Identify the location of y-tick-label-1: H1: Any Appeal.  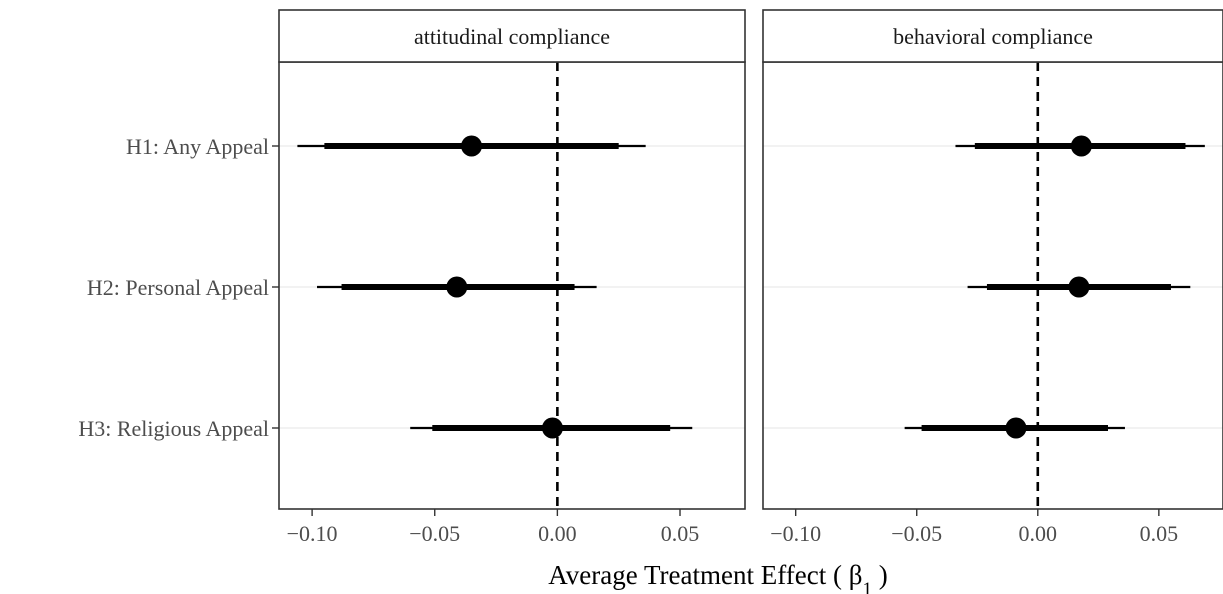
(197, 146).